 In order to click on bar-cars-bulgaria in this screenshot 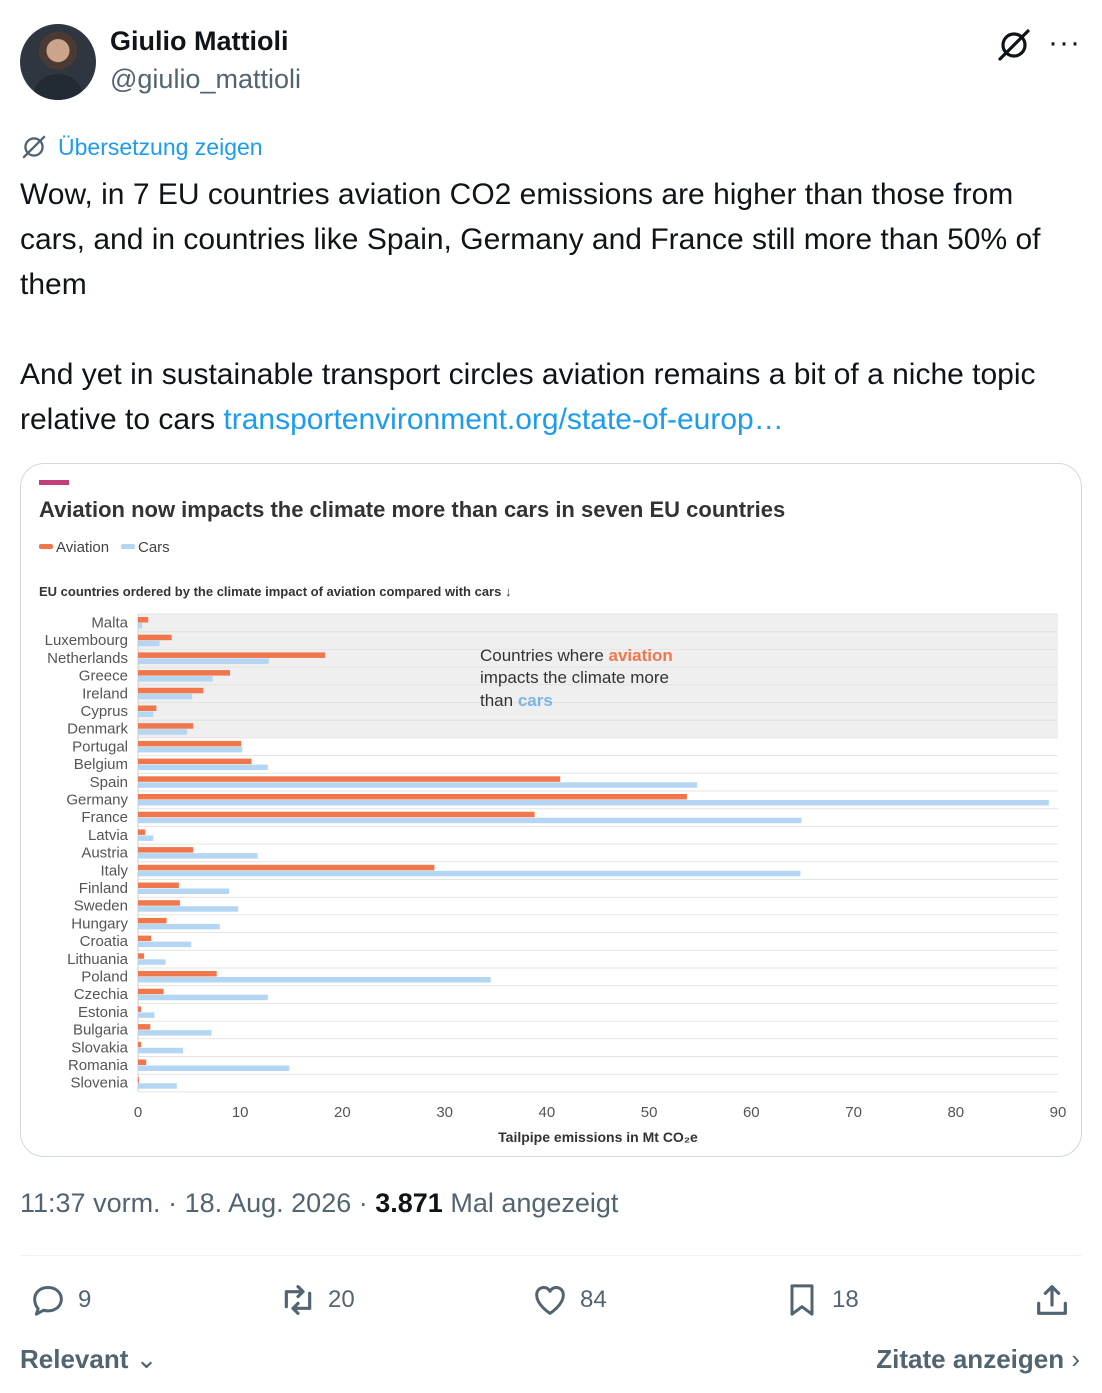, I will do `click(175, 1033)`.